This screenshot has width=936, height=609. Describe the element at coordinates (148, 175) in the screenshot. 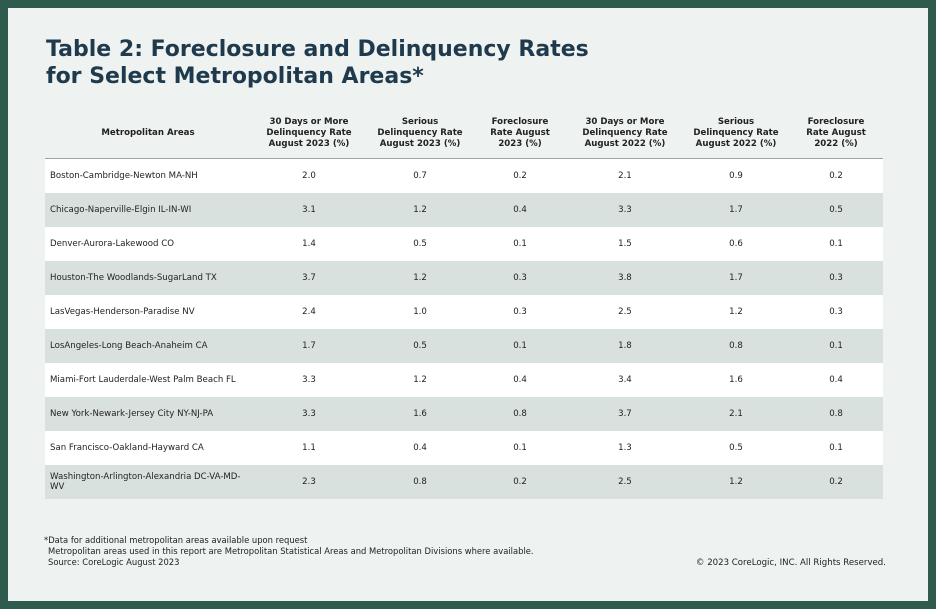

I see `area-cell: Boston-Cambridge-Newton MA-NH` at that location.